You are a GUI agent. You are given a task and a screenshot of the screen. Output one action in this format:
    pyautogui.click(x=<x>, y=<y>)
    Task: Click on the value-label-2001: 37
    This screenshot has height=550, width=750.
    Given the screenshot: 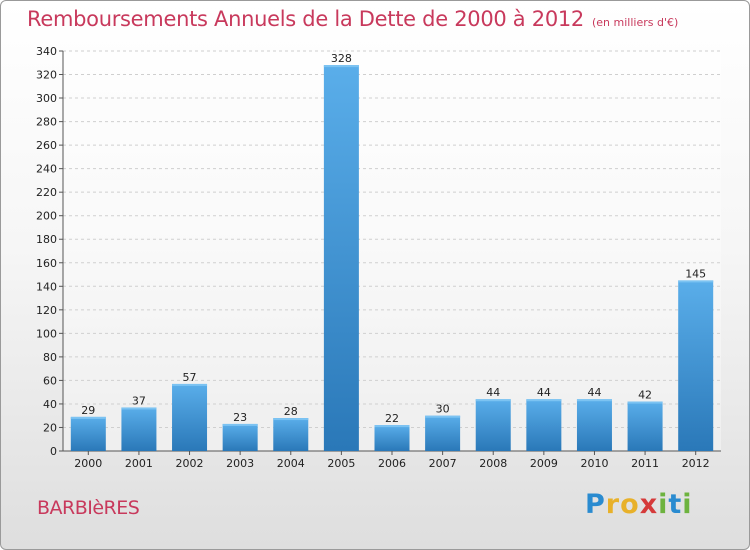 What is the action you would take?
    pyautogui.click(x=139, y=400)
    